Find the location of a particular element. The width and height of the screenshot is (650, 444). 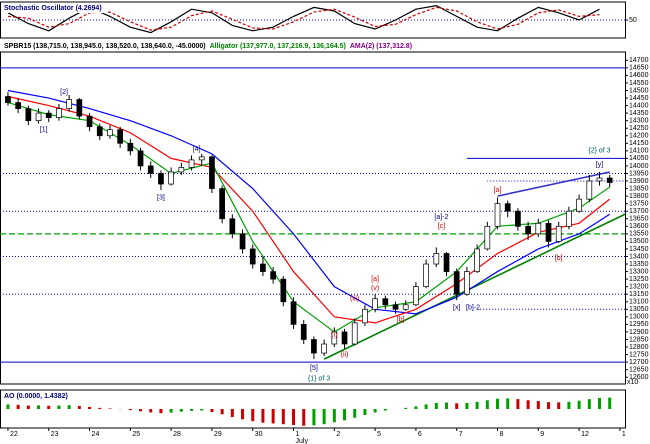

y-tick-label: 14100 is located at coordinates (639, 151).